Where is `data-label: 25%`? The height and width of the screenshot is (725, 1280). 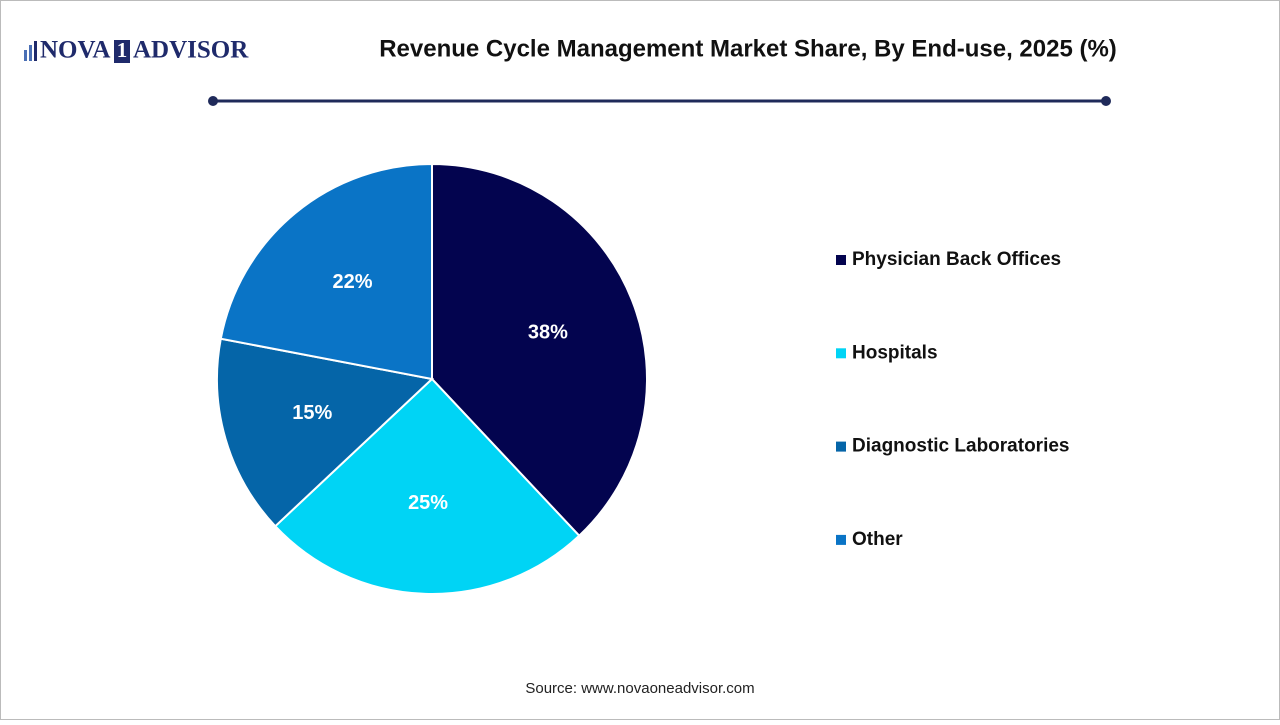 data-label: 25% is located at coordinates (428, 503).